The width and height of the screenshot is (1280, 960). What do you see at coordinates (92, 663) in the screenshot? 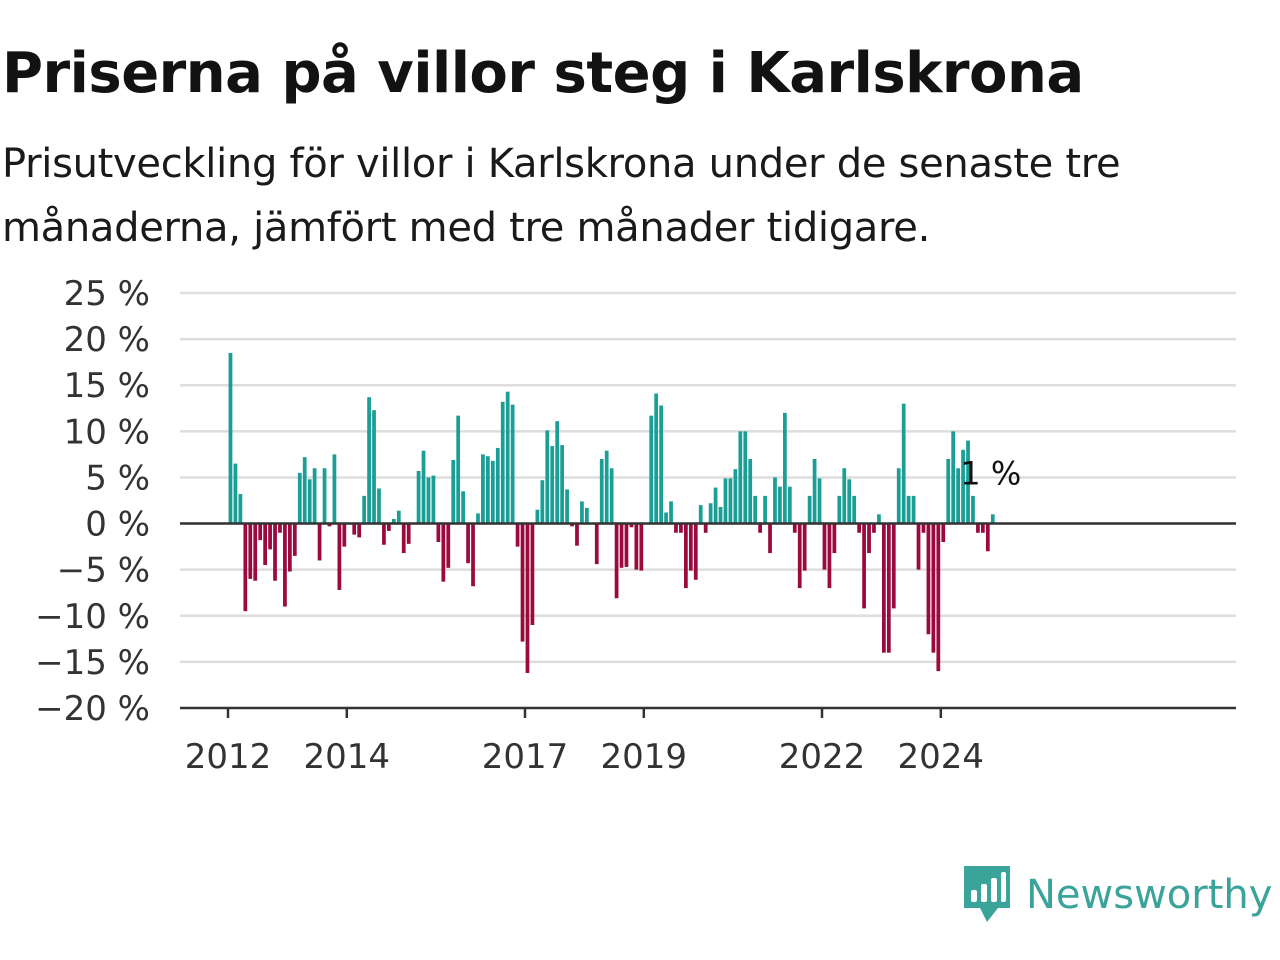
I see `y-tick-label: −15 %` at bounding box center [92, 663].